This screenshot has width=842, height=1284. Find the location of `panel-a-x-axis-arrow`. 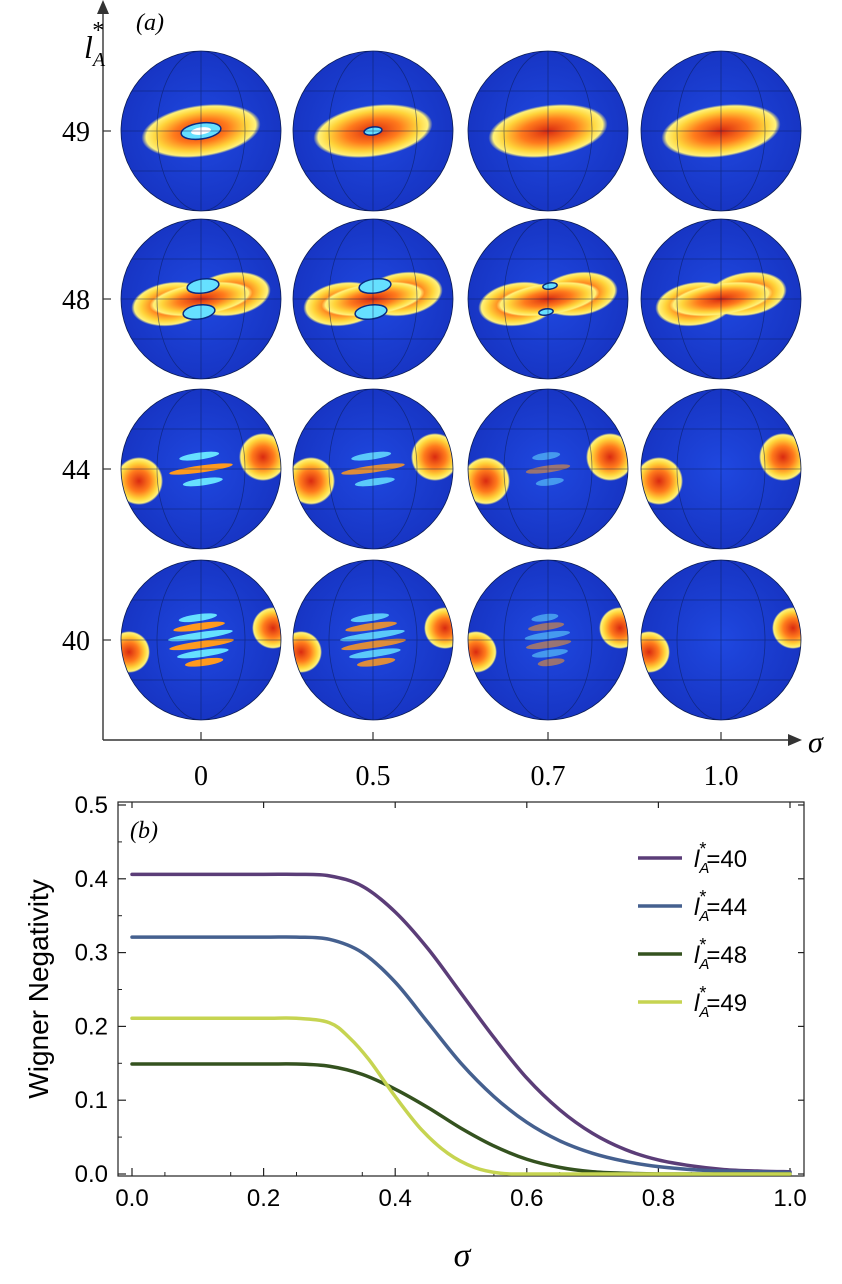

panel-a-x-axis-arrow is located at coordinates (795, 740).